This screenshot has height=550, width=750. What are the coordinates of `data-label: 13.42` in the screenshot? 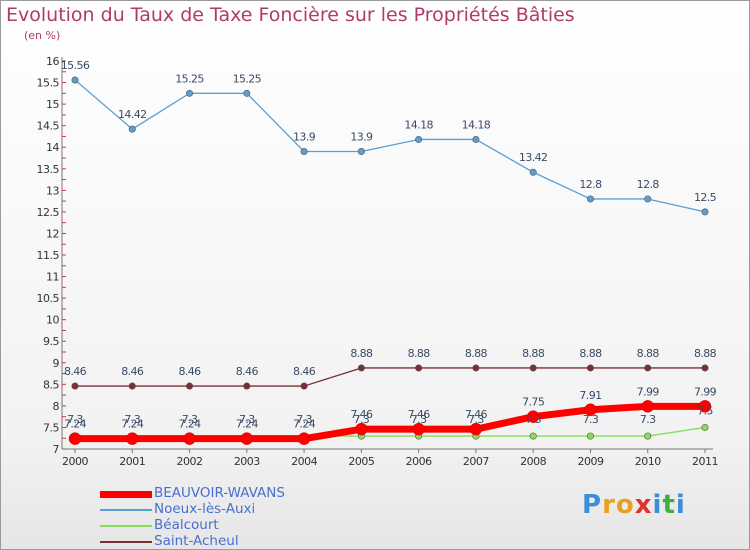 It's located at (533, 157).